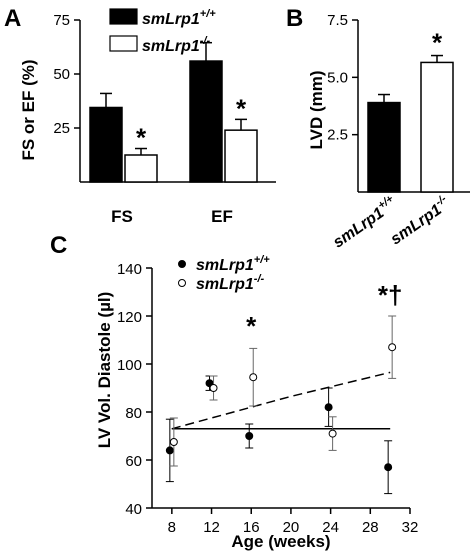 Image resolution: width=474 pixels, height=556 pixels. What do you see at coordinates (104, 370) in the screenshot?
I see `panel-c-y-axis-title: LV Vol. Diastole (µl)` at bounding box center [104, 370].